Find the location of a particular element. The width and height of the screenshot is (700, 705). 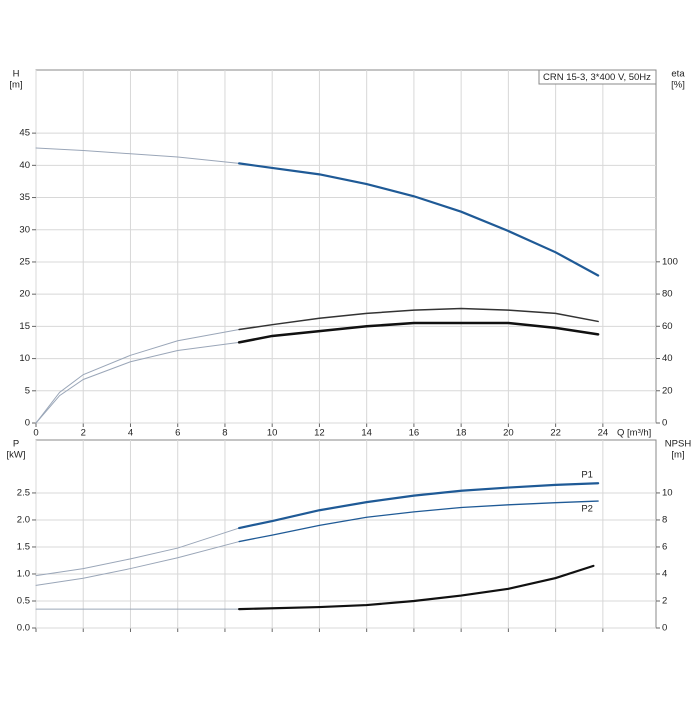

y2-tick-label: 60 is located at coordinates (667, 326).